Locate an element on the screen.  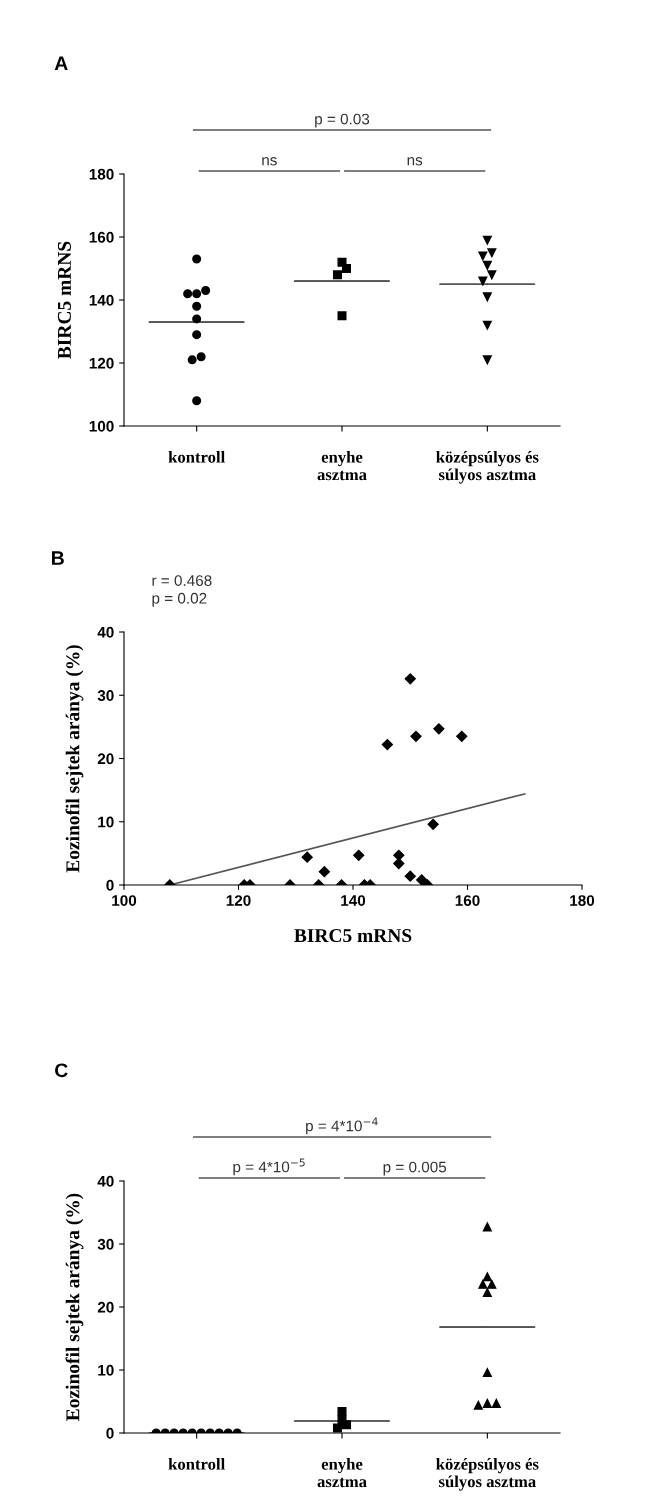
y-tick-label: 180 is located at coordinates (101, 174).